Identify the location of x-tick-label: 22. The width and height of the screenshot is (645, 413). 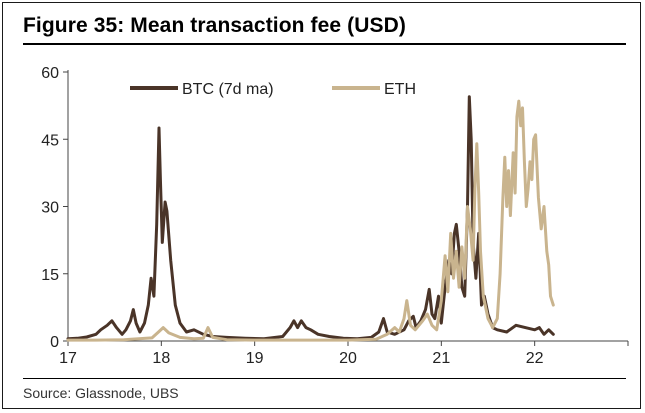
(535, 358).